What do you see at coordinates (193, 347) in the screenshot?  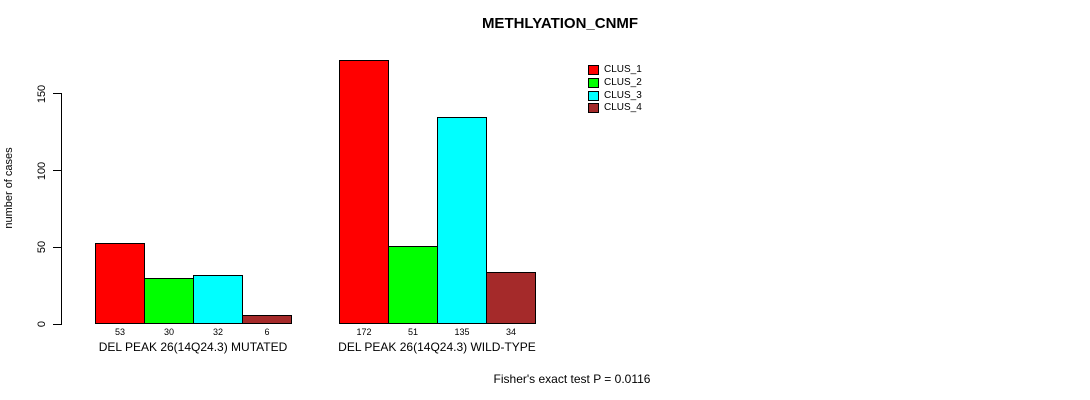 I see `x-axis-group-label: DEL PEAK 26(14Q24.3) MUTATED` at bounding box center [193, 347].